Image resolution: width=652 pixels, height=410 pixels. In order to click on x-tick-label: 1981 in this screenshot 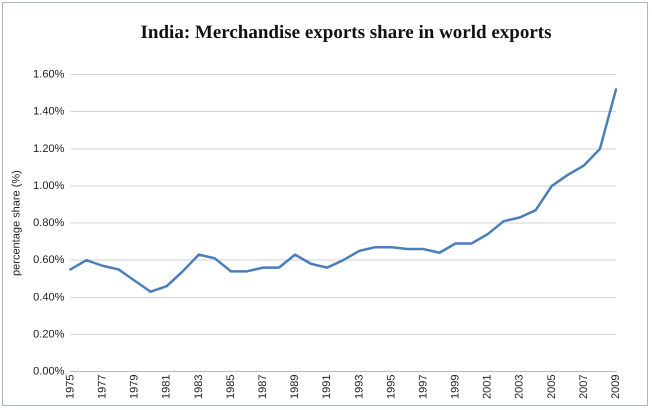, I will do `click(166, 387)`.